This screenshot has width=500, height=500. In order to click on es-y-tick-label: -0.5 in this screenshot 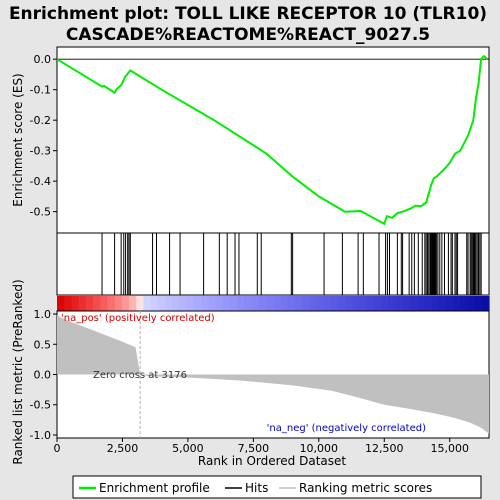, I will do `click(40, 212)`.